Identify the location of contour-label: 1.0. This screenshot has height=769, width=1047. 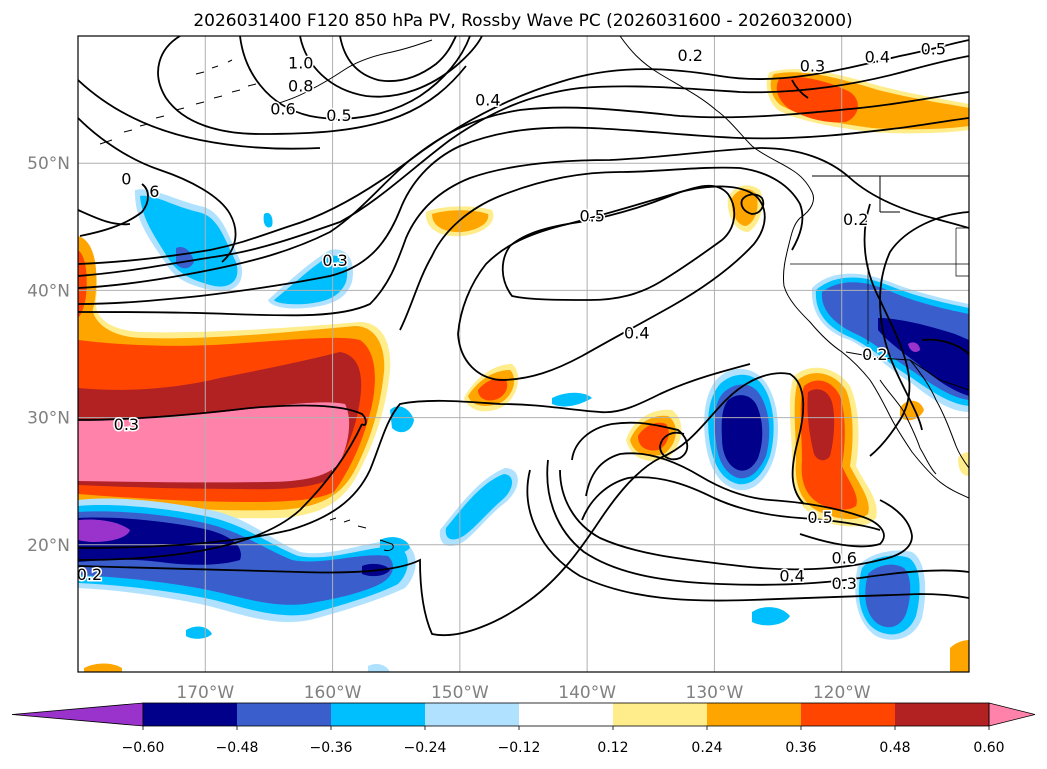
(300, 63).